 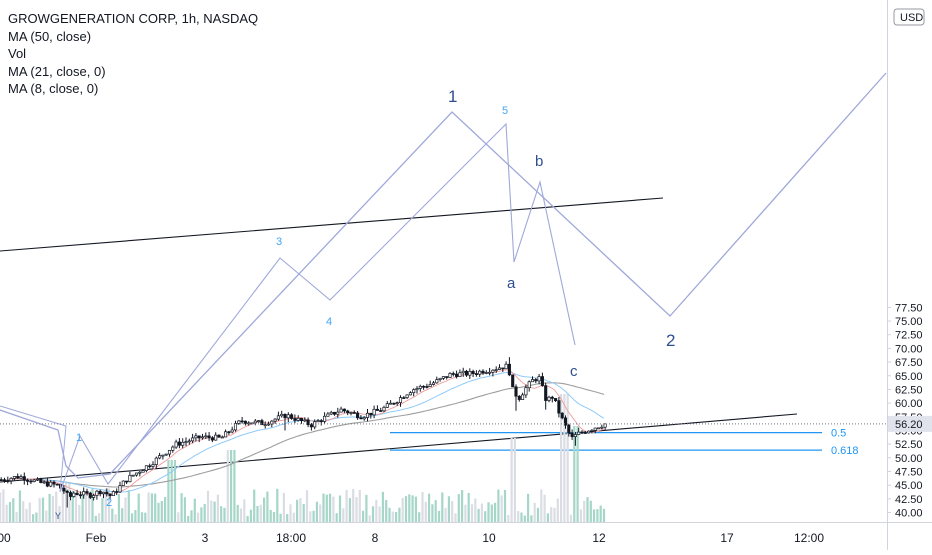 What do you see at coordinates (399, 448) in the screenshot?
I see `lower-trend-line` at bounding box center [399, 448].